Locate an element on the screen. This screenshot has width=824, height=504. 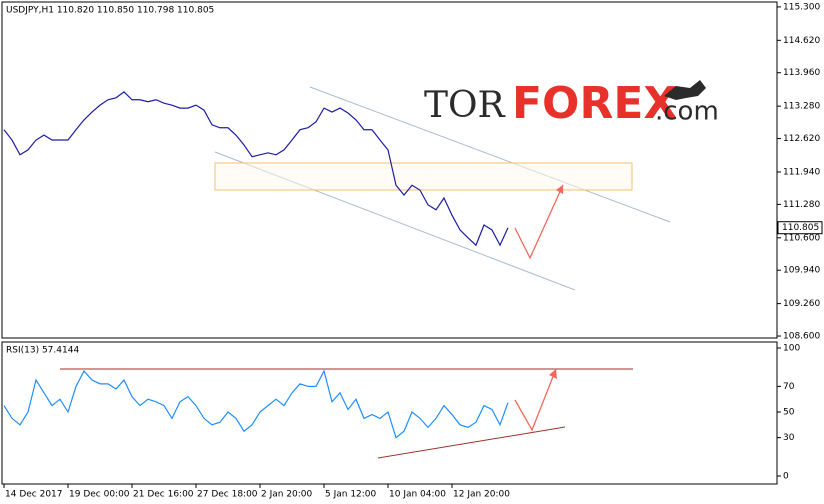
y-tick-label: 109.260 is located at coordinates (801, 304).